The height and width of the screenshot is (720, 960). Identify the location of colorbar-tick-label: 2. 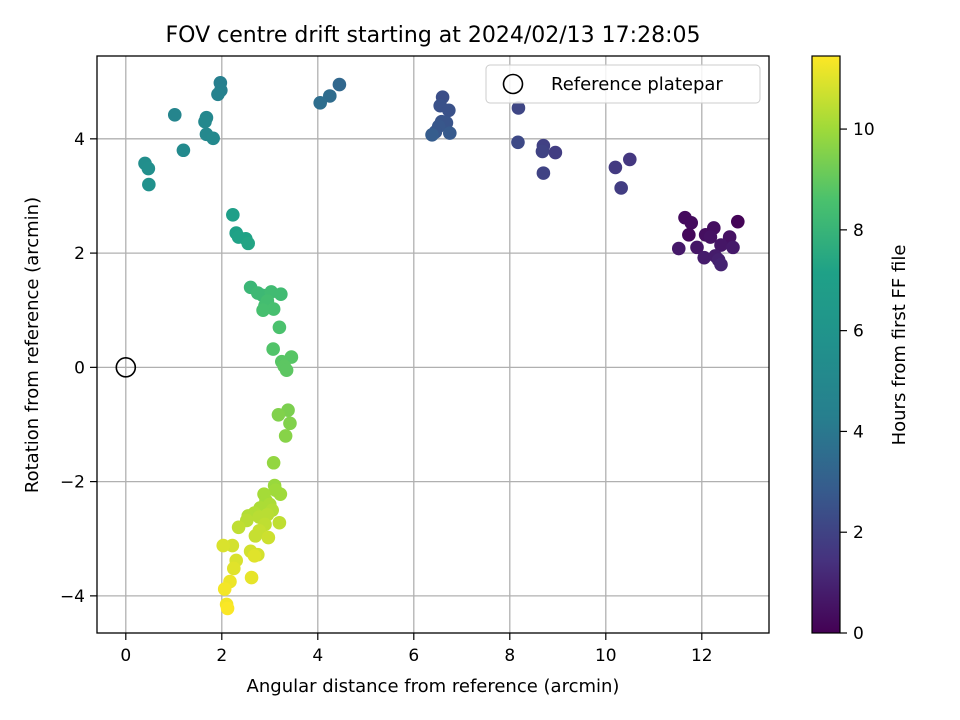
(858, 533).